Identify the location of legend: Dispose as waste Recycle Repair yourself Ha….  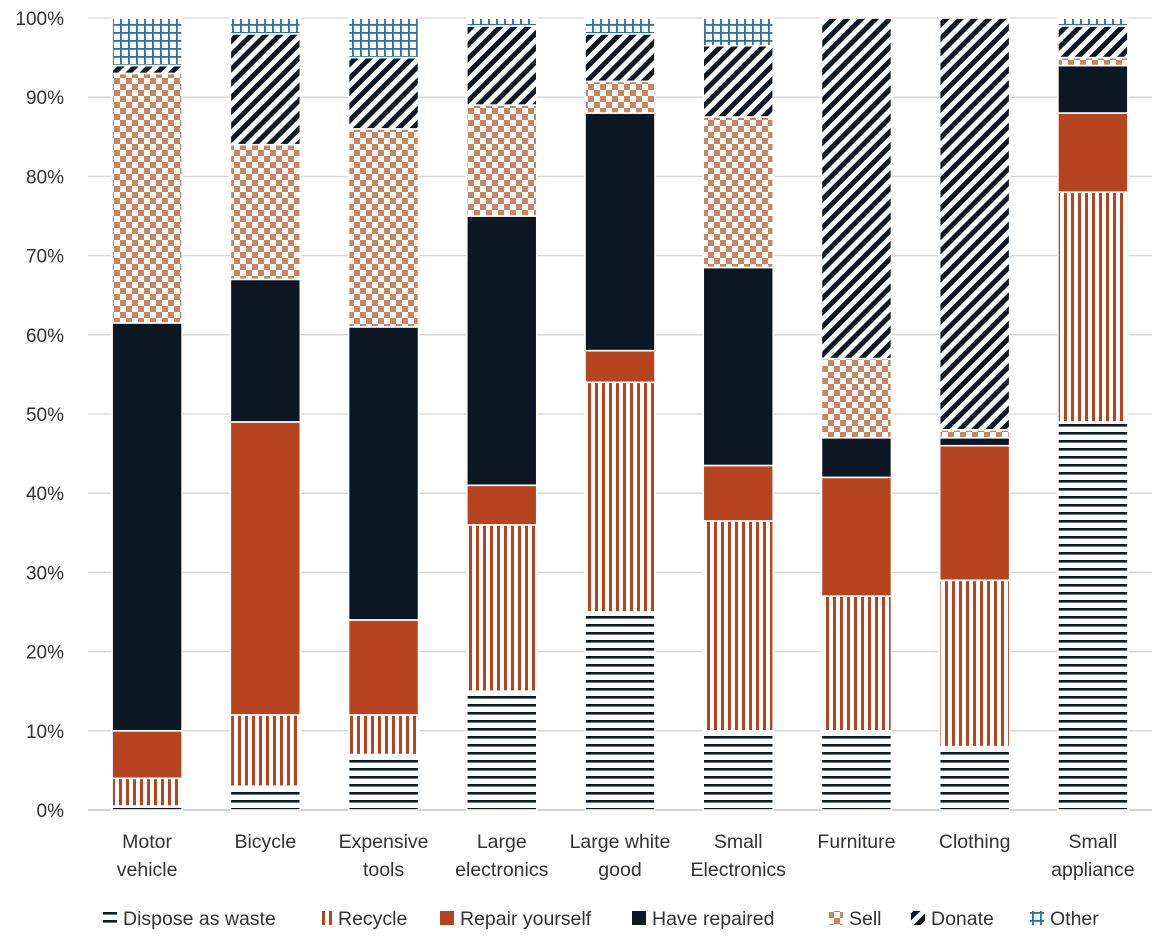
(601, 919).